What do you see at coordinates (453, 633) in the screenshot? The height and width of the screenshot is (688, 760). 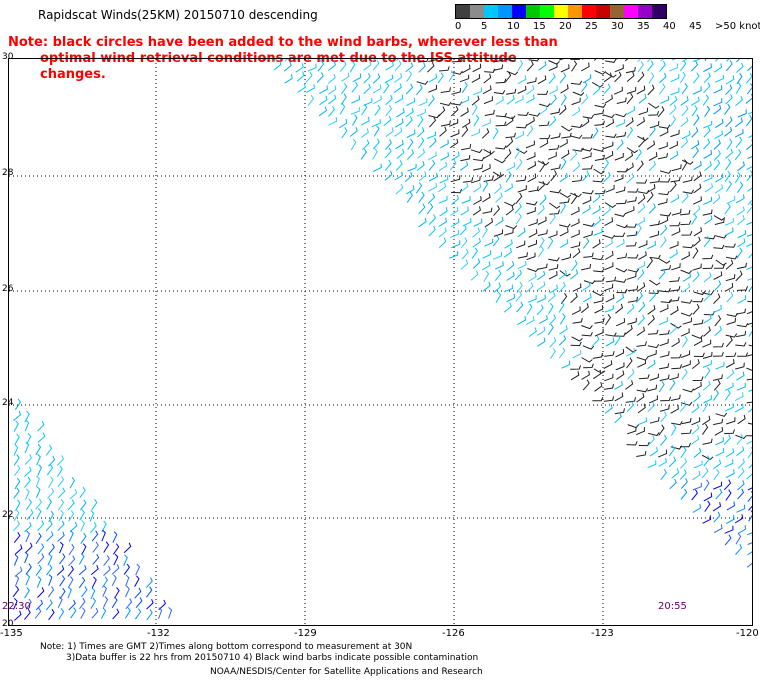 I see `lon-label-126: -126` at bounding box center [453, 633].